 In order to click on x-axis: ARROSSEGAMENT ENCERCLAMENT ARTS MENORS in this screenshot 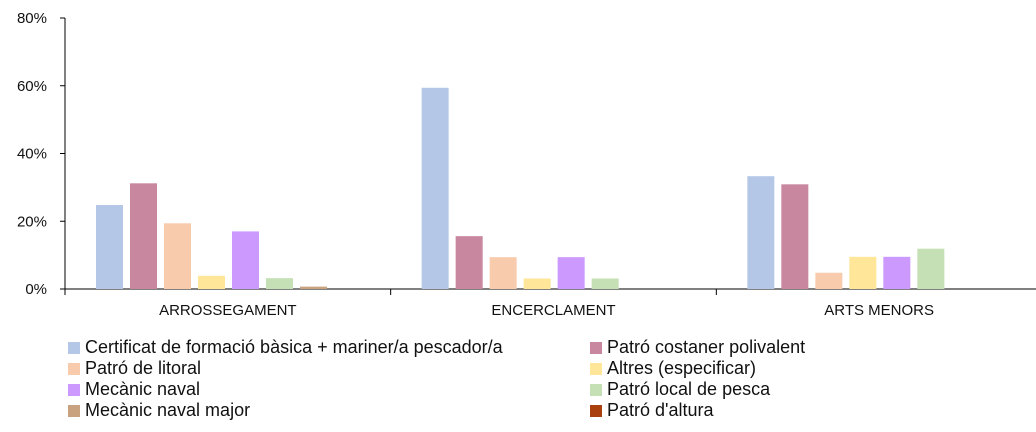, I will do `click(550, 303)`.